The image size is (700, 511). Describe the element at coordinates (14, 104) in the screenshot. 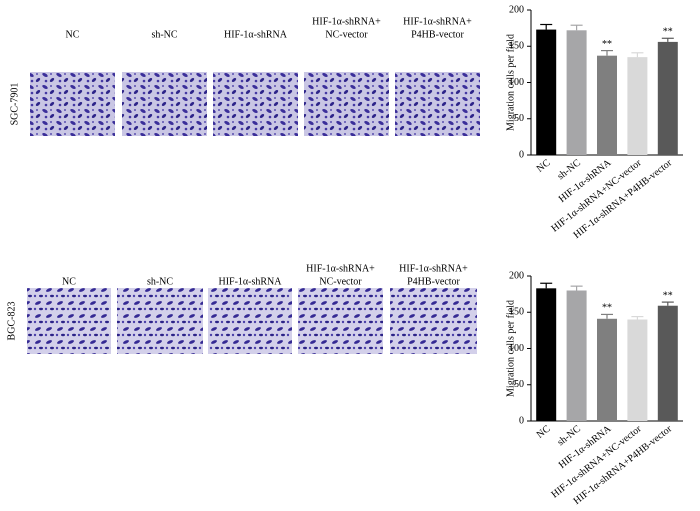

I see `row-label: SGC-7901` at that location.